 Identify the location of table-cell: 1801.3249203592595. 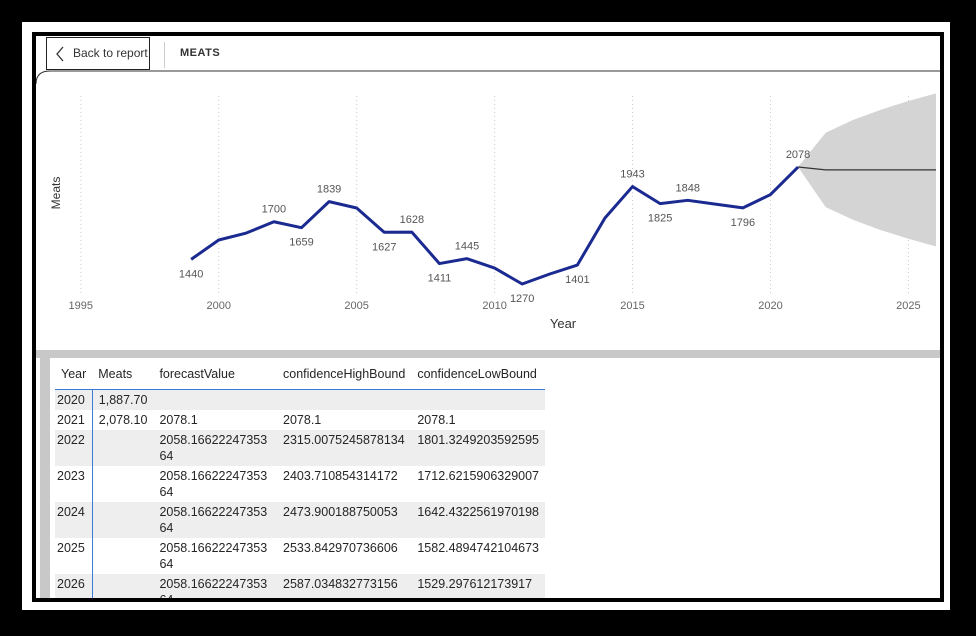
(478, 448).